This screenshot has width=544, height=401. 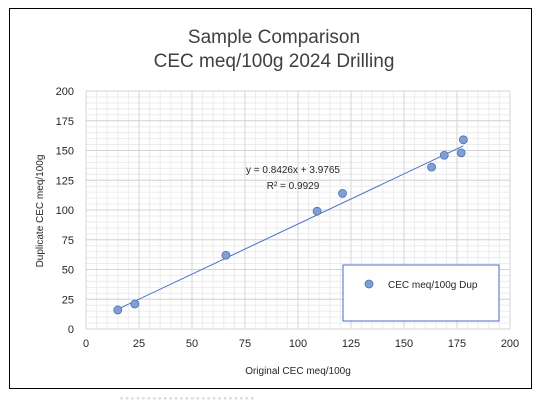 What do you see at coordinates (298, 371) in the screenshot?
I see `x-axis-title: Original CEC meq/100g` at bounding box center [298, 371].